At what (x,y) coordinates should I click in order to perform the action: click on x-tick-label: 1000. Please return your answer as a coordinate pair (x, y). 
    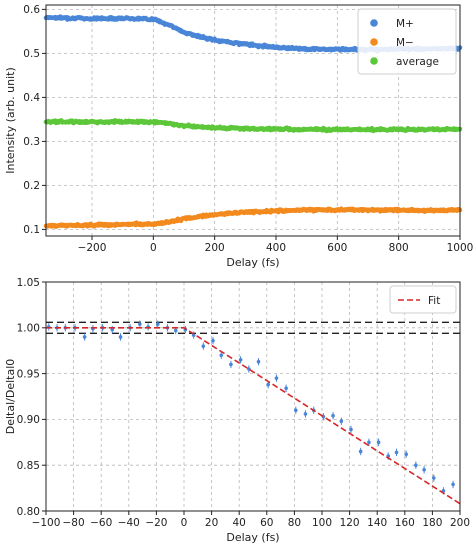
    Looking at the image, I should click on (460, 248).